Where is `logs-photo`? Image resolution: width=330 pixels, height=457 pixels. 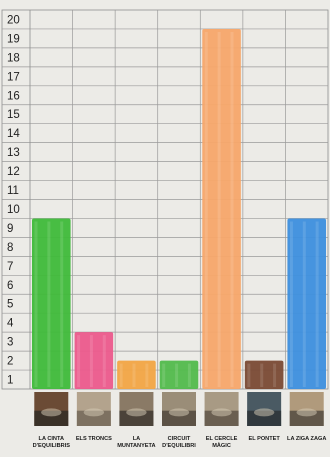 logs-photo is located at coordinates (93, 409).